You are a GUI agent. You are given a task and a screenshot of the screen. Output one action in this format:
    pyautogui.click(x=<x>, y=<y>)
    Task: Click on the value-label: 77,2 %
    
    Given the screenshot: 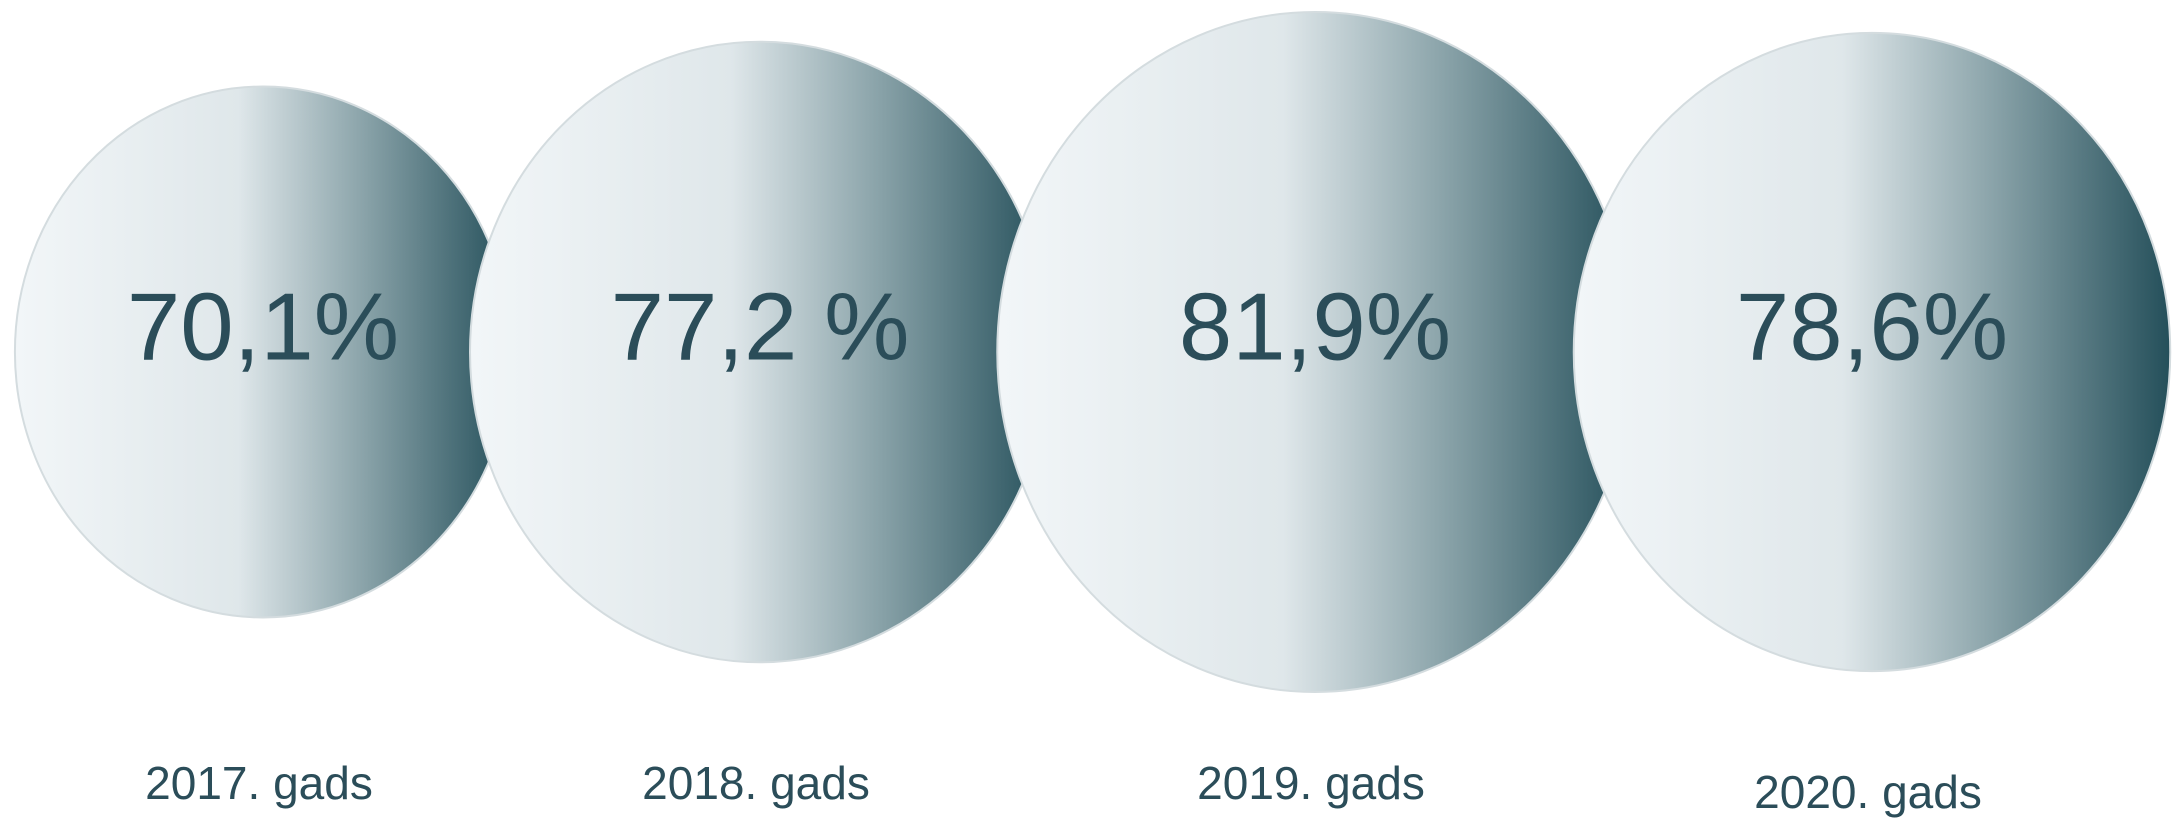 What is the action you would take?
    pyautogui.click(x=760, y=326)
    